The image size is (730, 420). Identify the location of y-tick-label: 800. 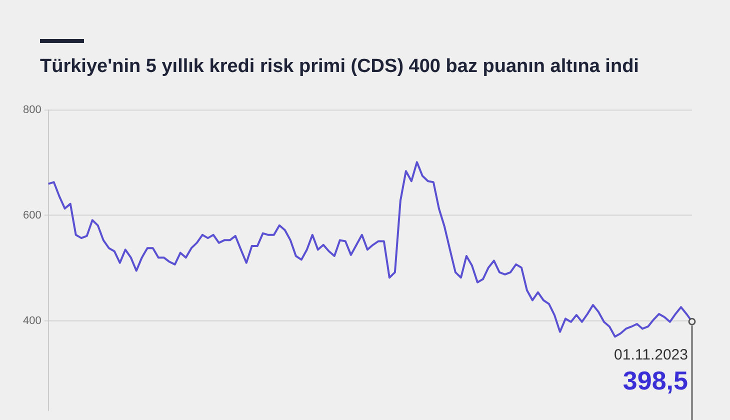
(32, 110).